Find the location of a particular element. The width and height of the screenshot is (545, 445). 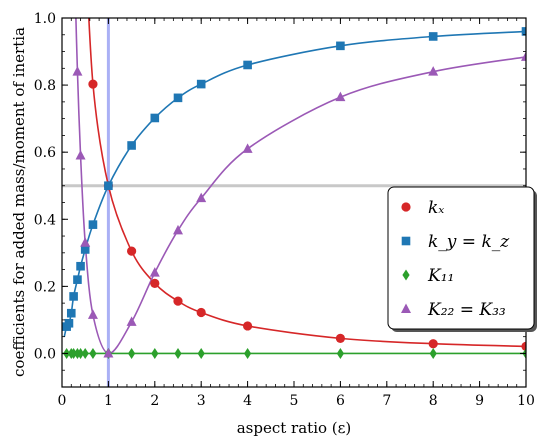

y-tick-label-5: 1.0 is located at coordinates (45, 19).